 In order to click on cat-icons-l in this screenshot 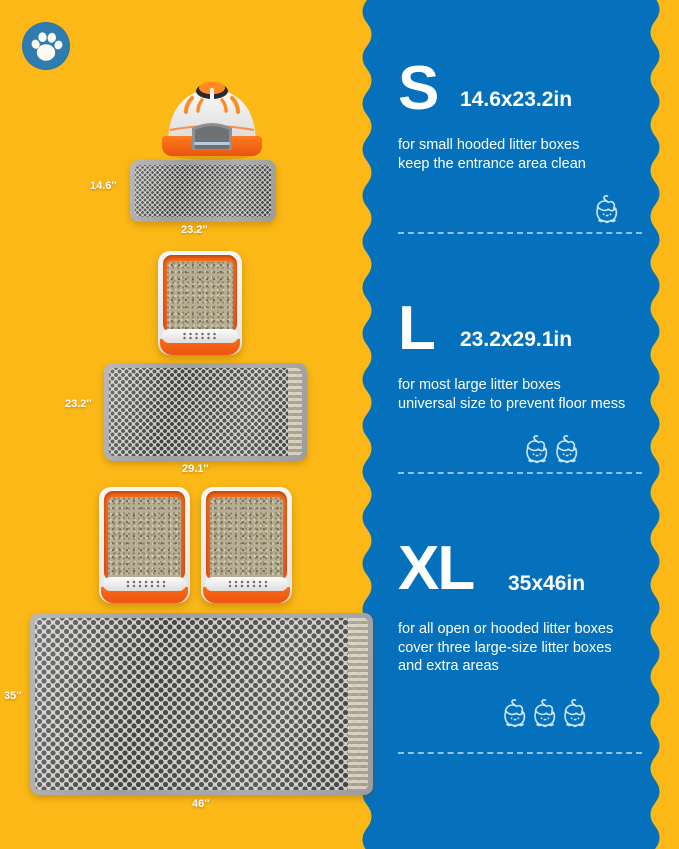, I will do `click(552, 449)`.